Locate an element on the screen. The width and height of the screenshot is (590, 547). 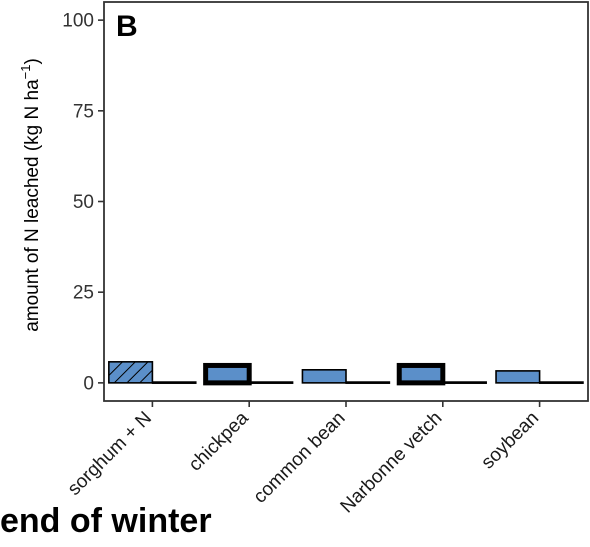
bars is located at coordinates (346, 373).